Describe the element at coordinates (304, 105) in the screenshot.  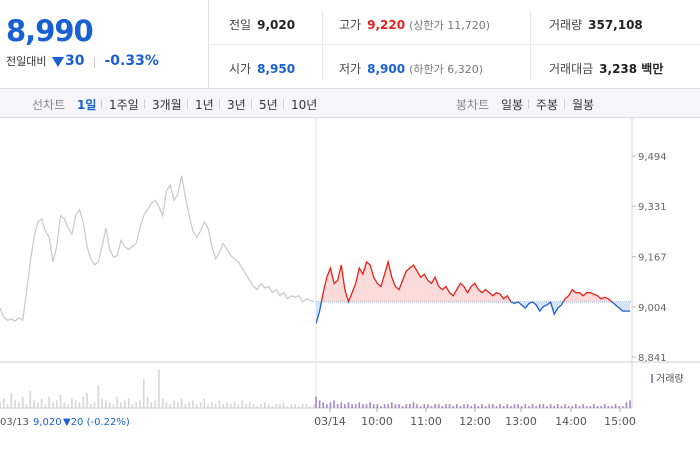
I see `tab-10year: 10년` at that location.